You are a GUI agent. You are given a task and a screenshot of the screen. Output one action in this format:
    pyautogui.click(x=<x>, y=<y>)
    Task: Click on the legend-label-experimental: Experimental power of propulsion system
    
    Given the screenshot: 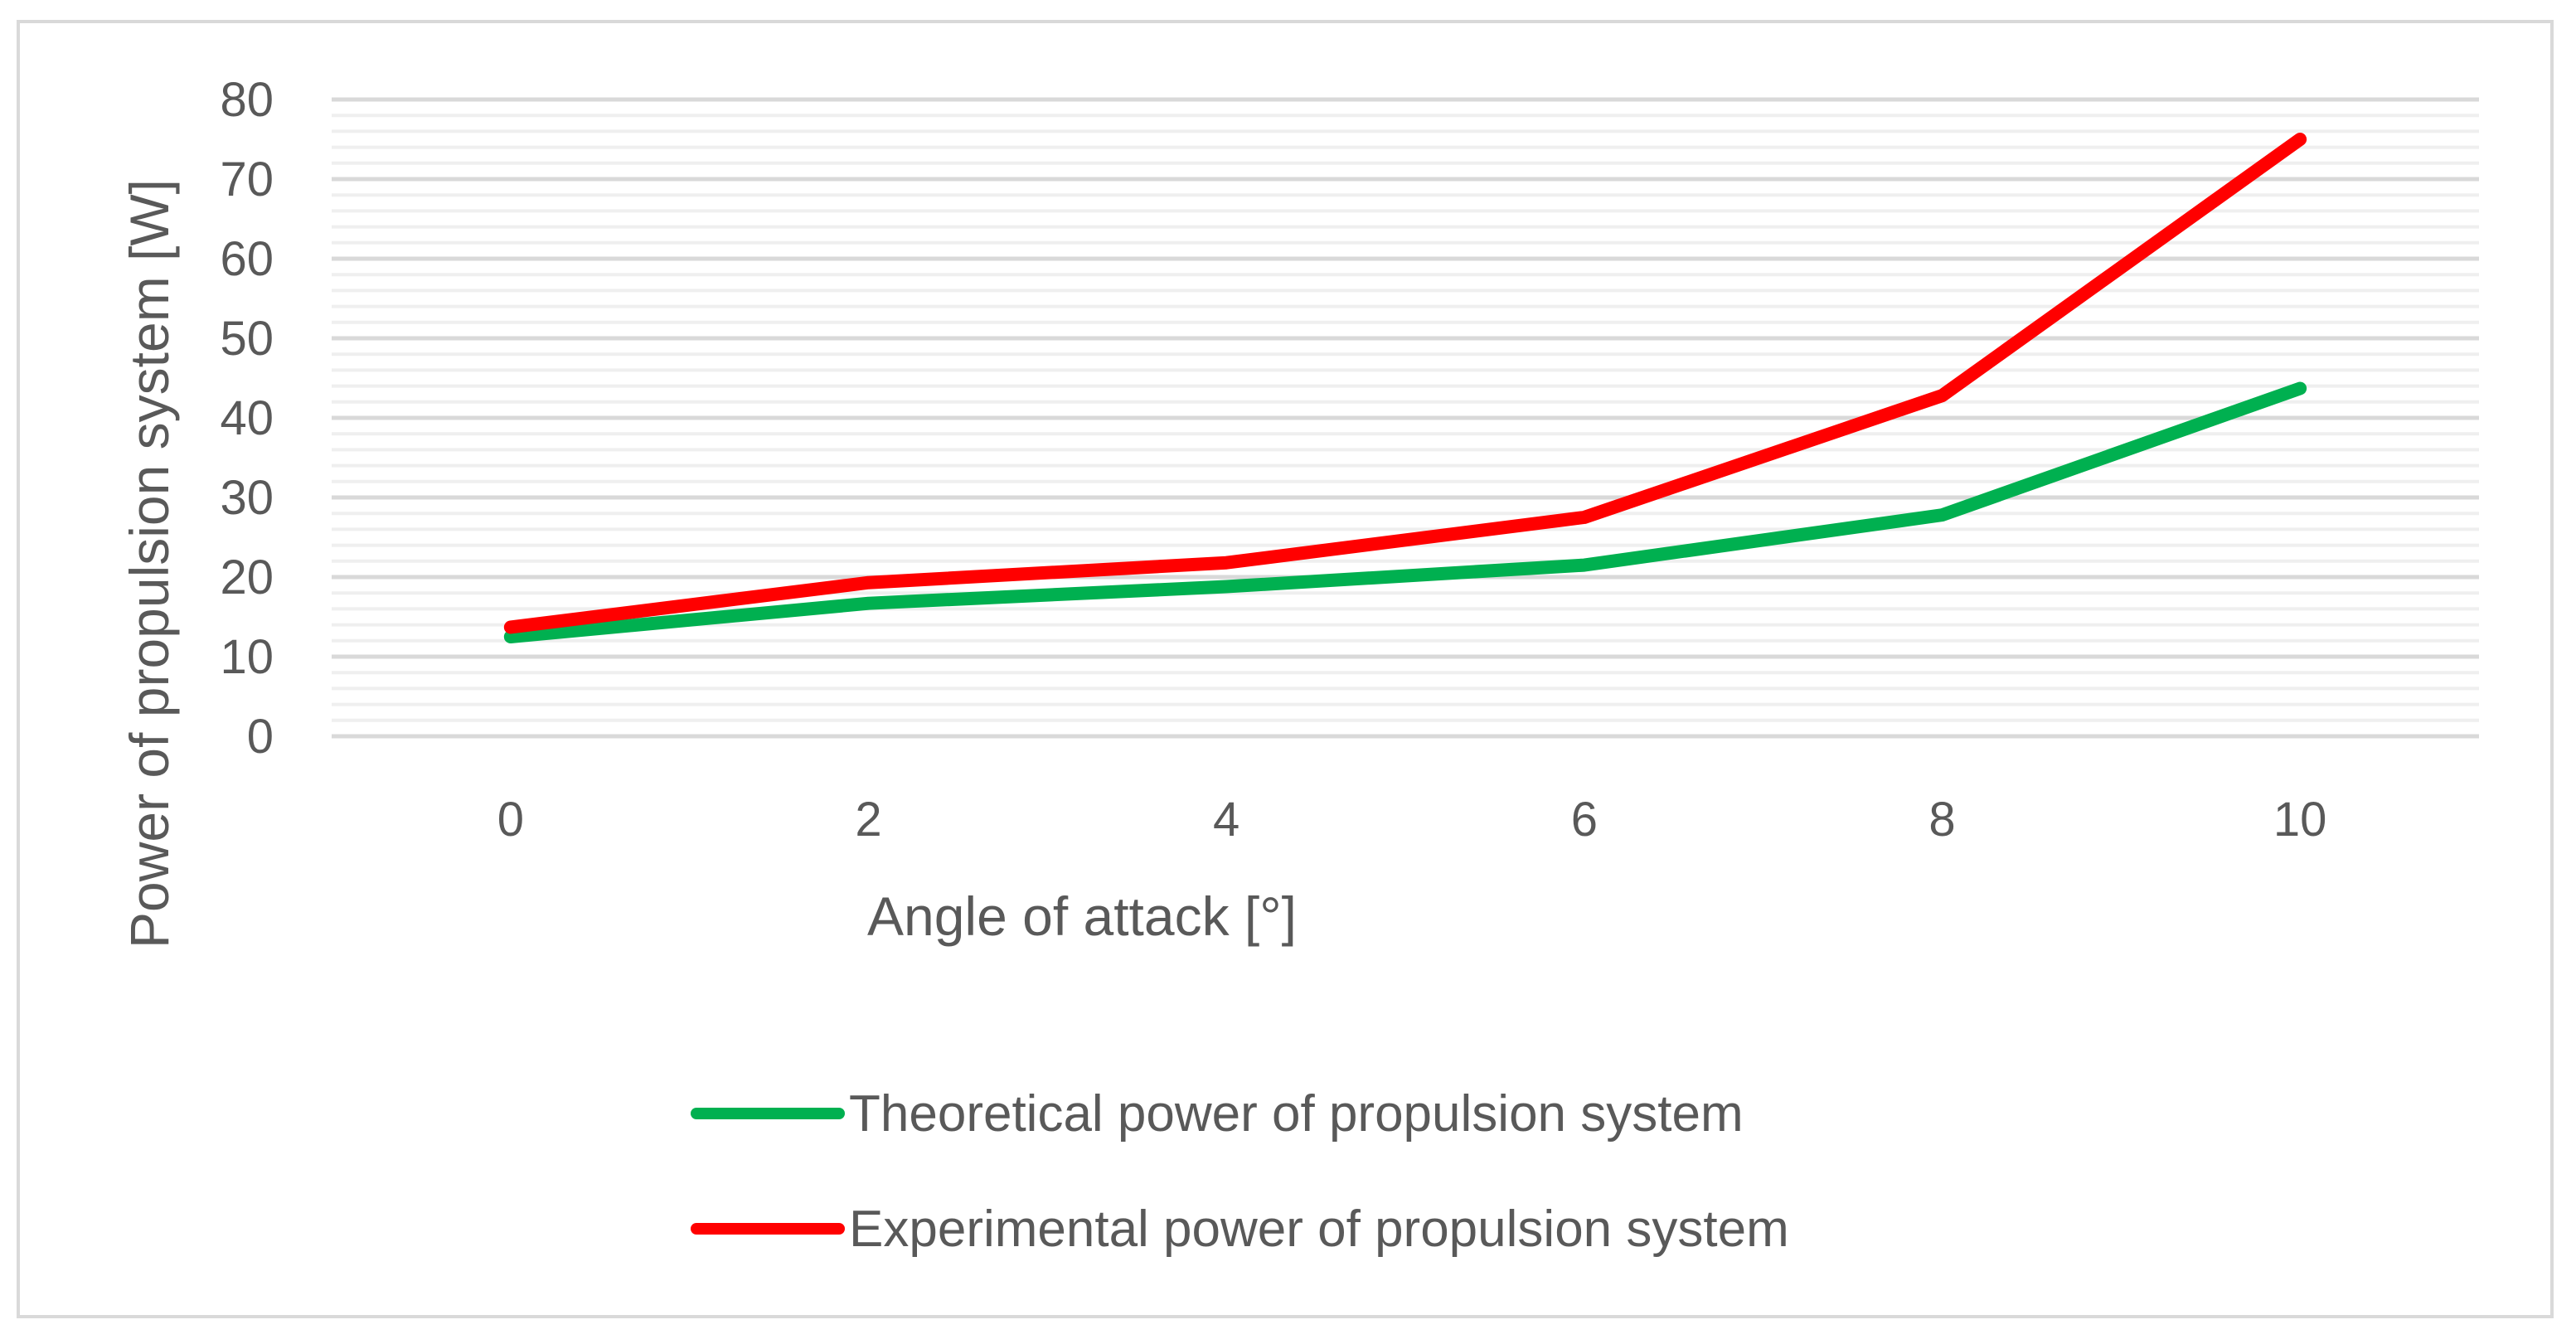 What is the action you would take?
    pyautogui.click(x=1319, y=1229)
    